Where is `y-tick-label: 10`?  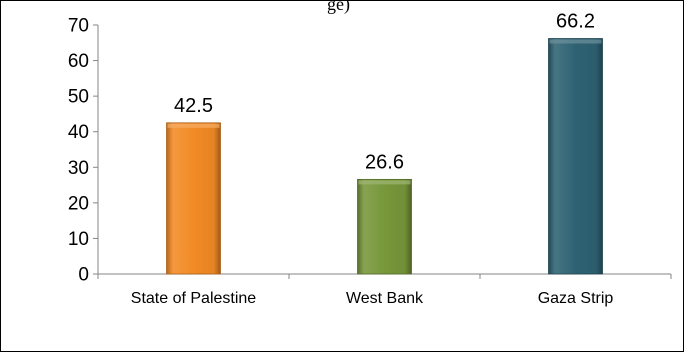
y-tick-label: 10 is located at coordinates (78, 239).